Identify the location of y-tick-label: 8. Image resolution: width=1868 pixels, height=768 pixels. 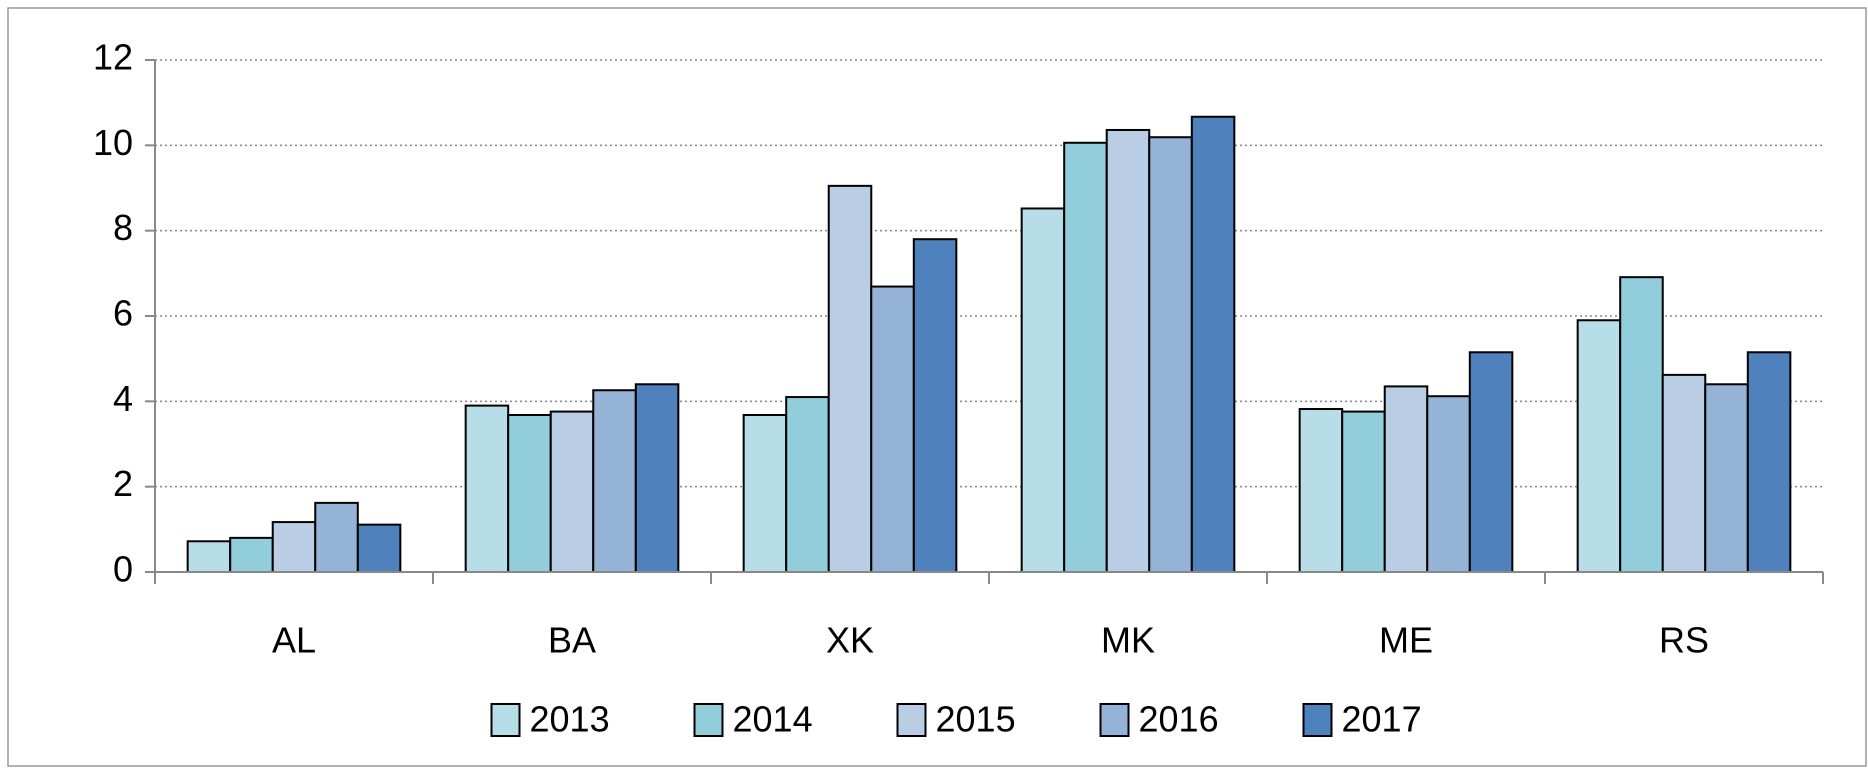
(123, 227).